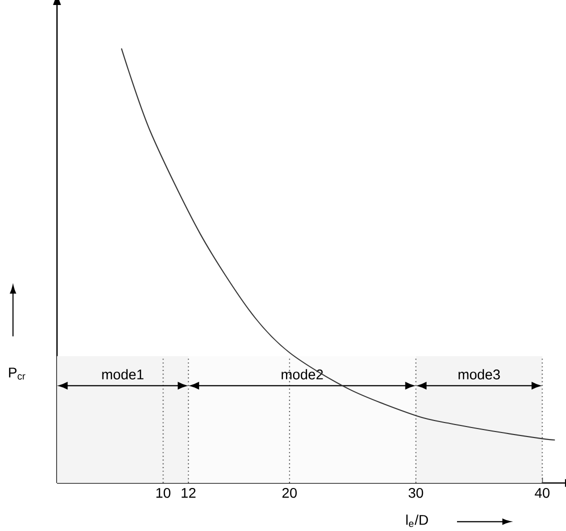  What do you see at coordinates (289, 493) in the screenshot?
I see `x-tick-label: 20` at bounding box center [289, 493].